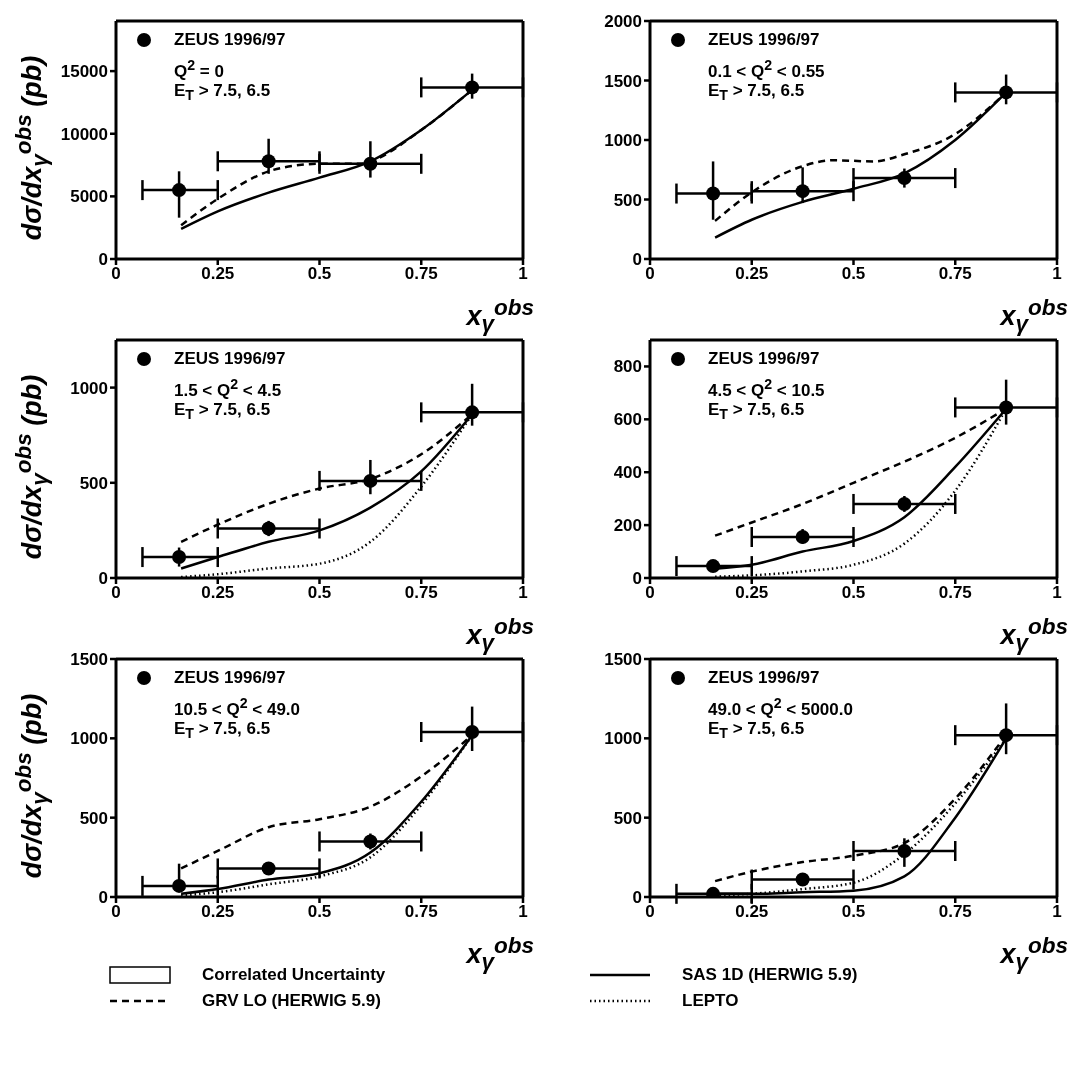  Describe the element at coordinates (294, 975) in the screenshot. I see `text: Correlated Uncertainty` at that location.